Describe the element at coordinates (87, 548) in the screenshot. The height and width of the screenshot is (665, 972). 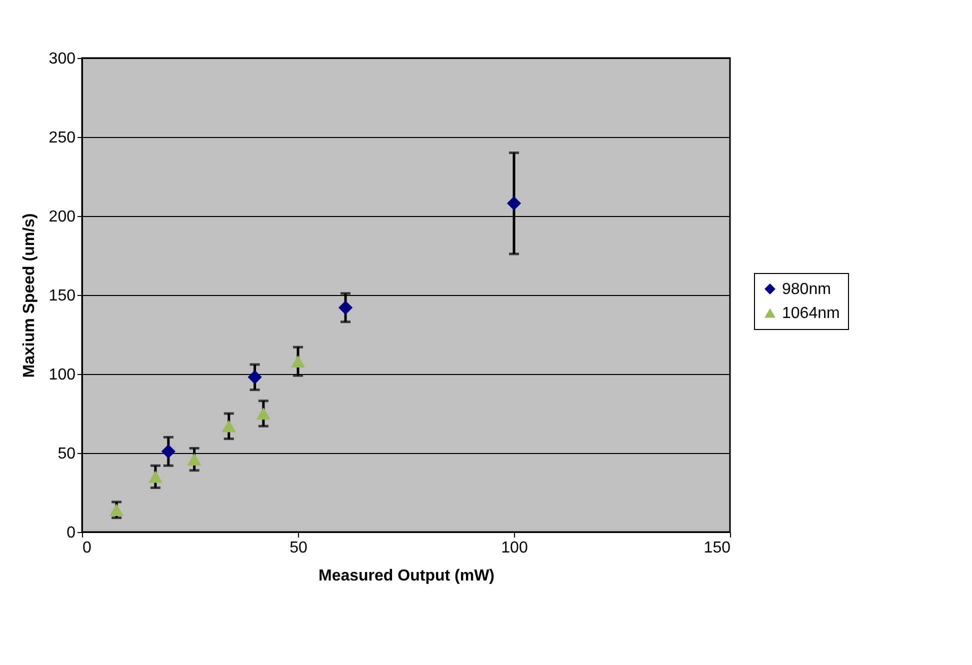
I see `x-tick-label: 0` at that location.